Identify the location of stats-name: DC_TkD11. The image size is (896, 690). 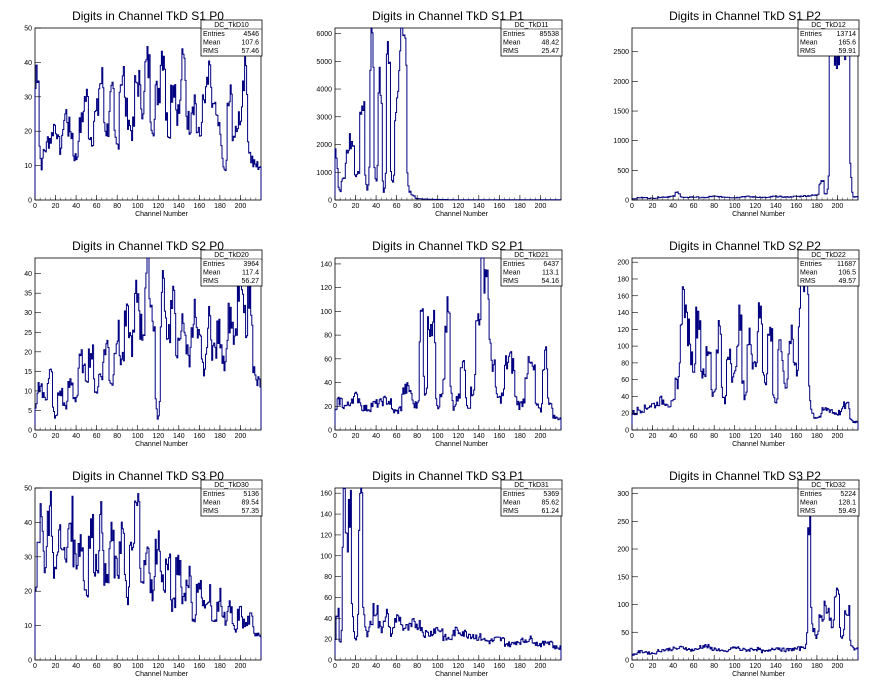
(531, 25).